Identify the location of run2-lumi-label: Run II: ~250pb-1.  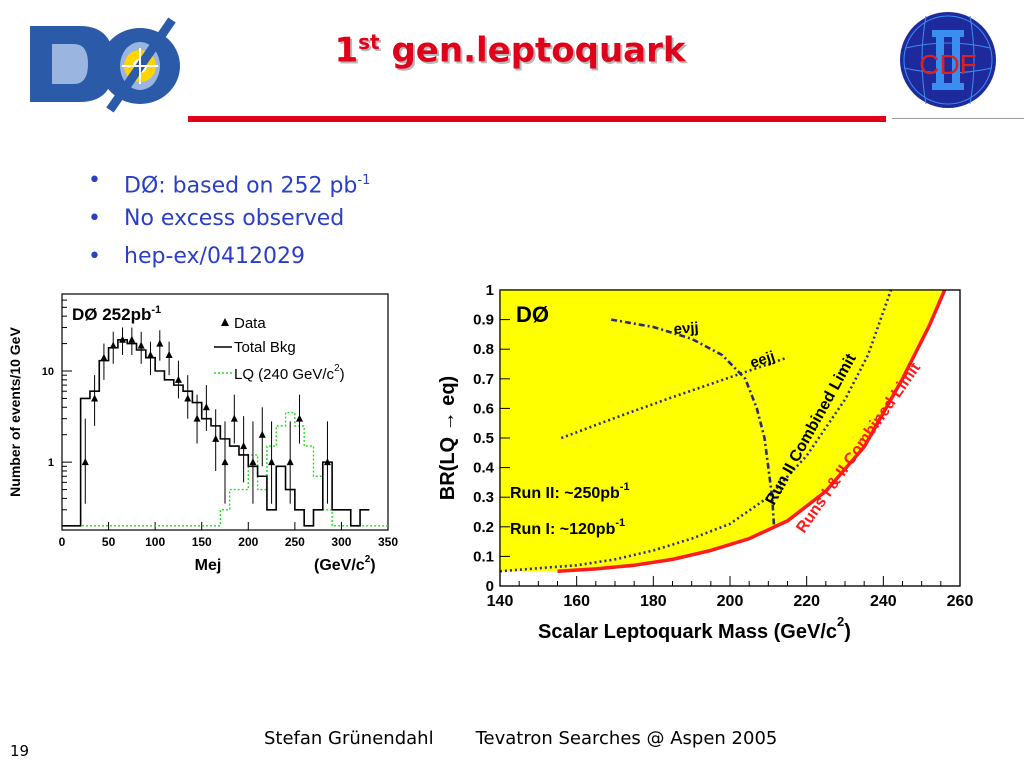
(570, 491).